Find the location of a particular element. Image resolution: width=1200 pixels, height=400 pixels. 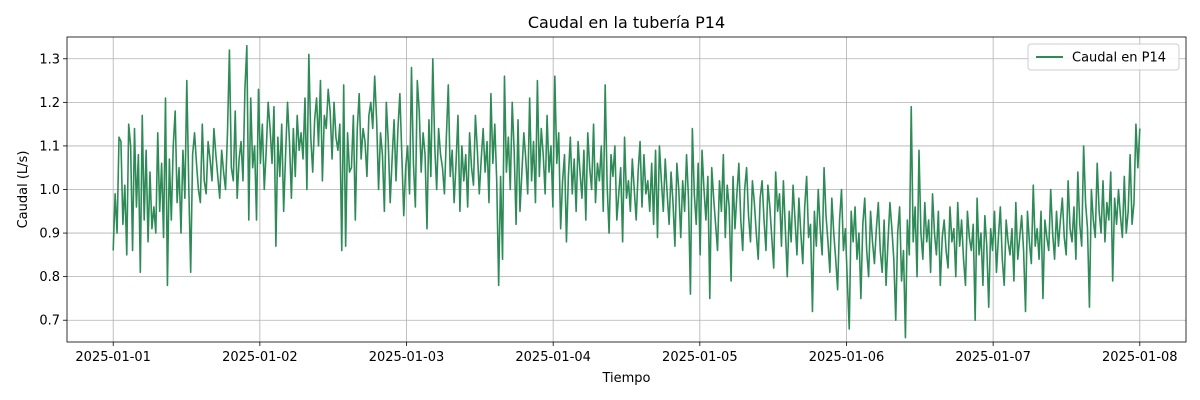

y-tick-label: 0.9 is located at coordinates (49, 234).